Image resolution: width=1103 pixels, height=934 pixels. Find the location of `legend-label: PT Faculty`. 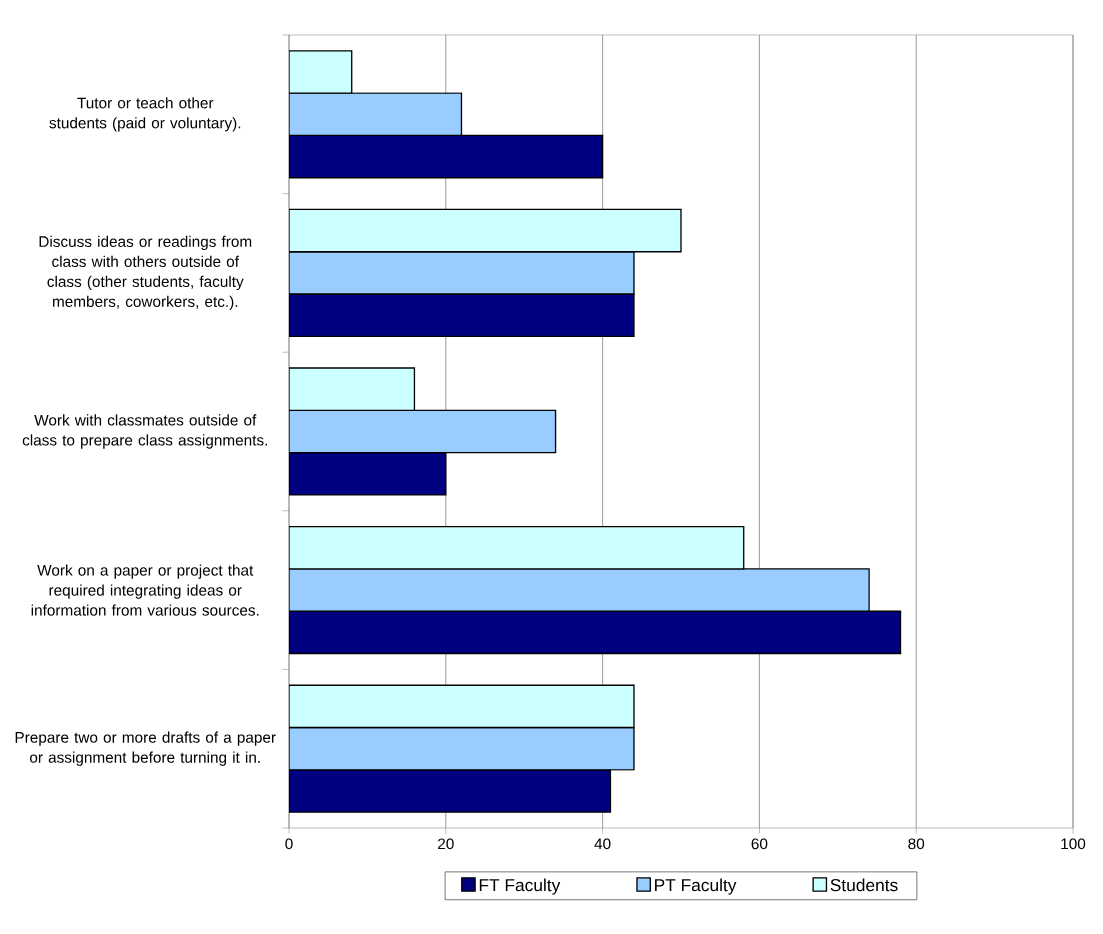

legend-label: PT Faculty is located at coordinates (696, 886).